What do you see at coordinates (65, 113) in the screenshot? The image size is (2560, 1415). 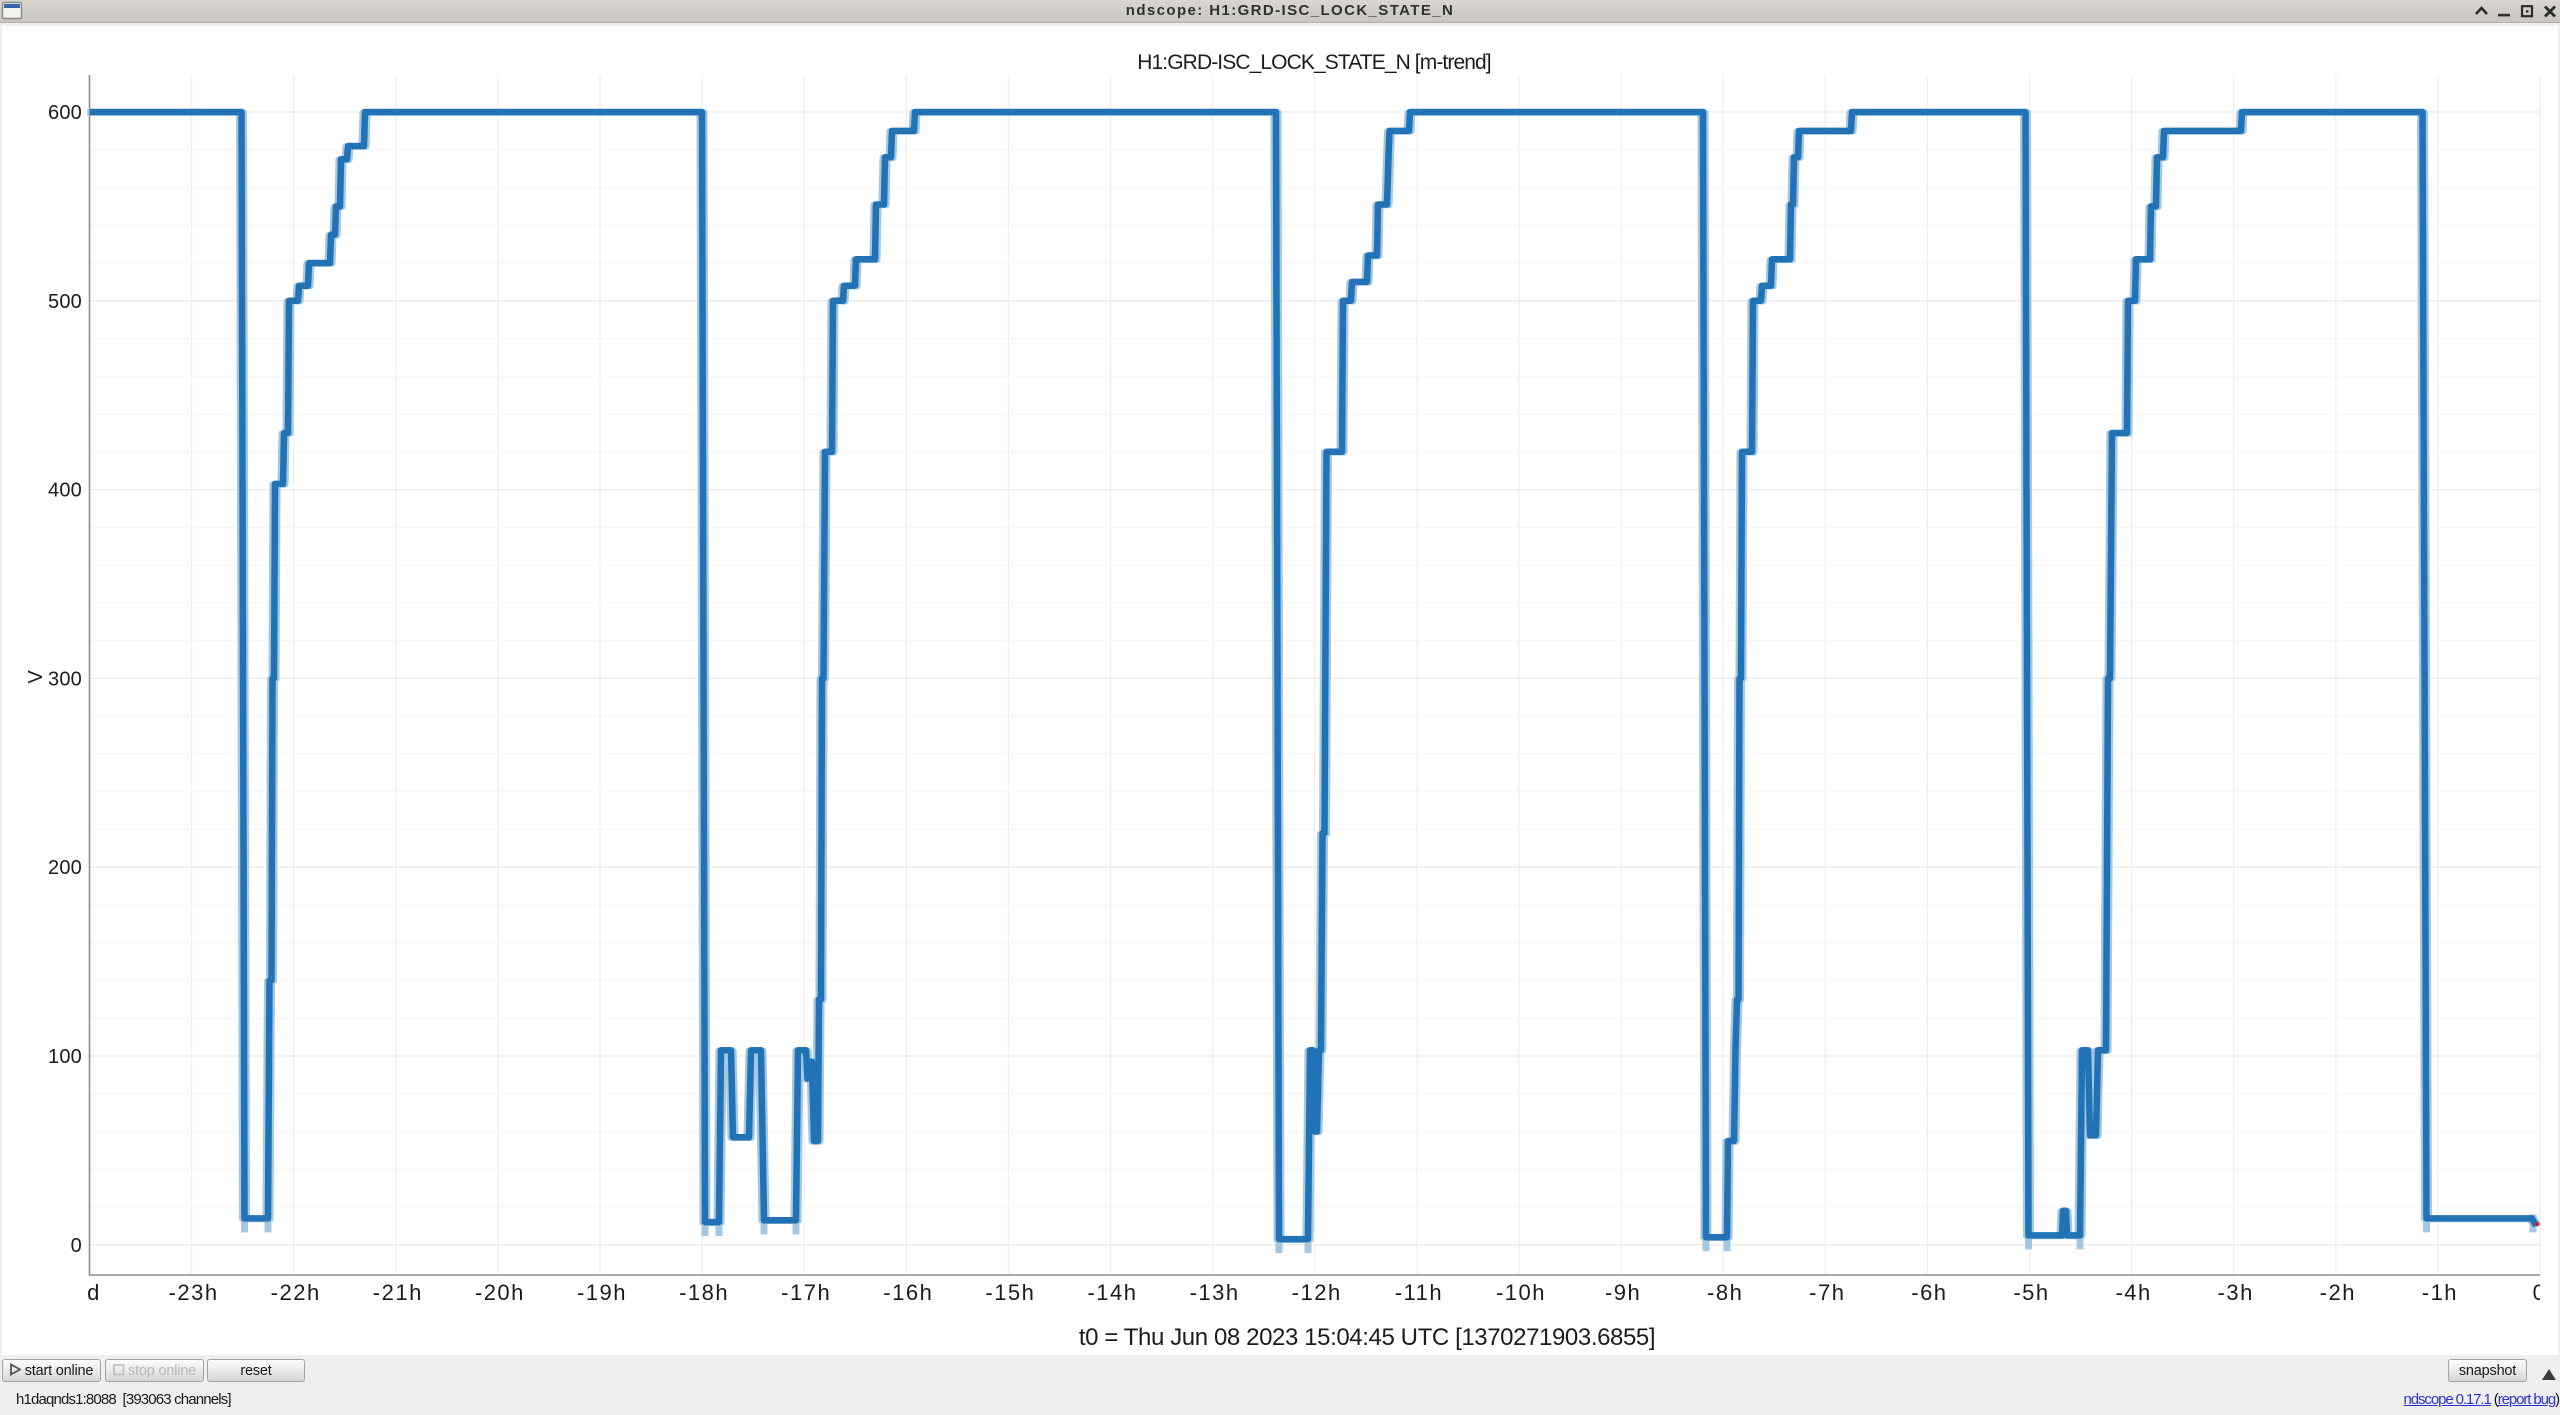 I see `svg-text: 600` at bounding box center [65, 113].